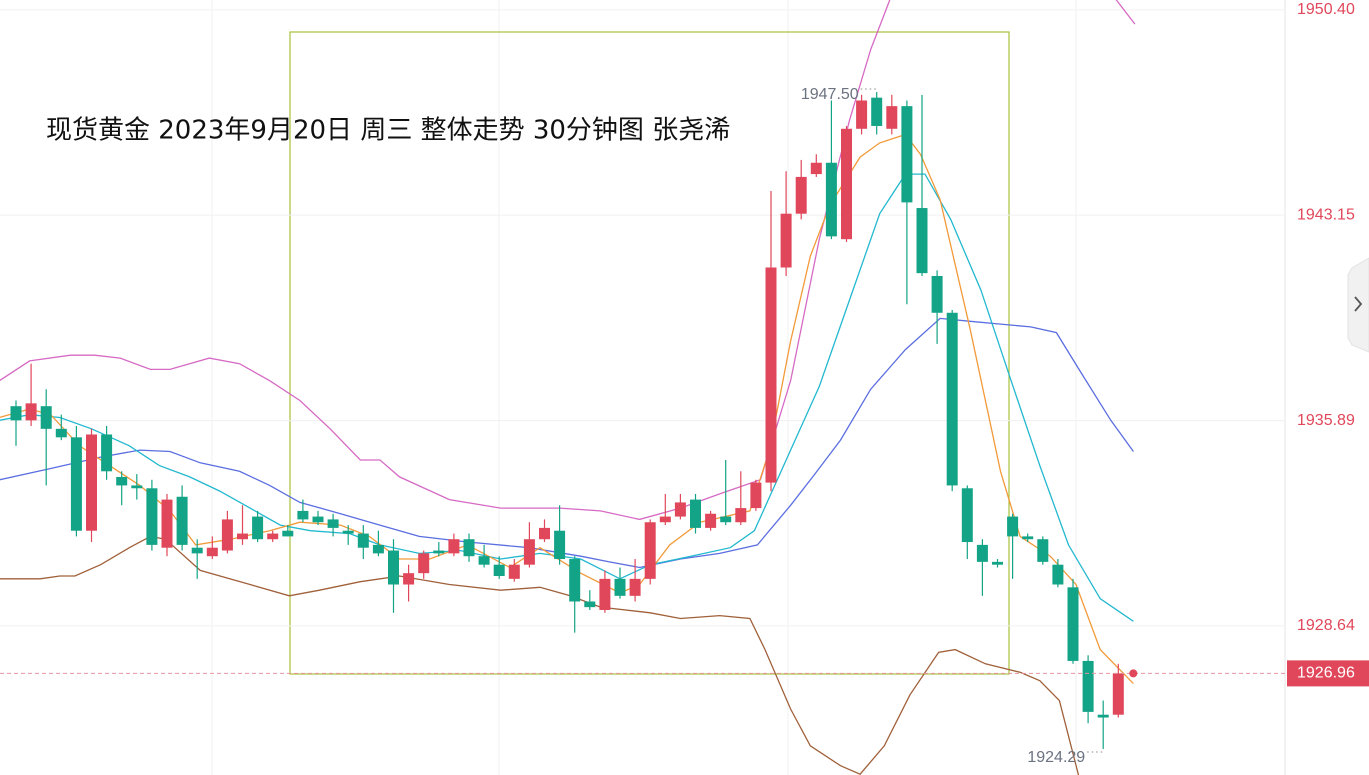  What do you see at coordinates (830, 94) in the screenshot?
I see `annotation-label: 1947.50` at bounding box center [830, 94].